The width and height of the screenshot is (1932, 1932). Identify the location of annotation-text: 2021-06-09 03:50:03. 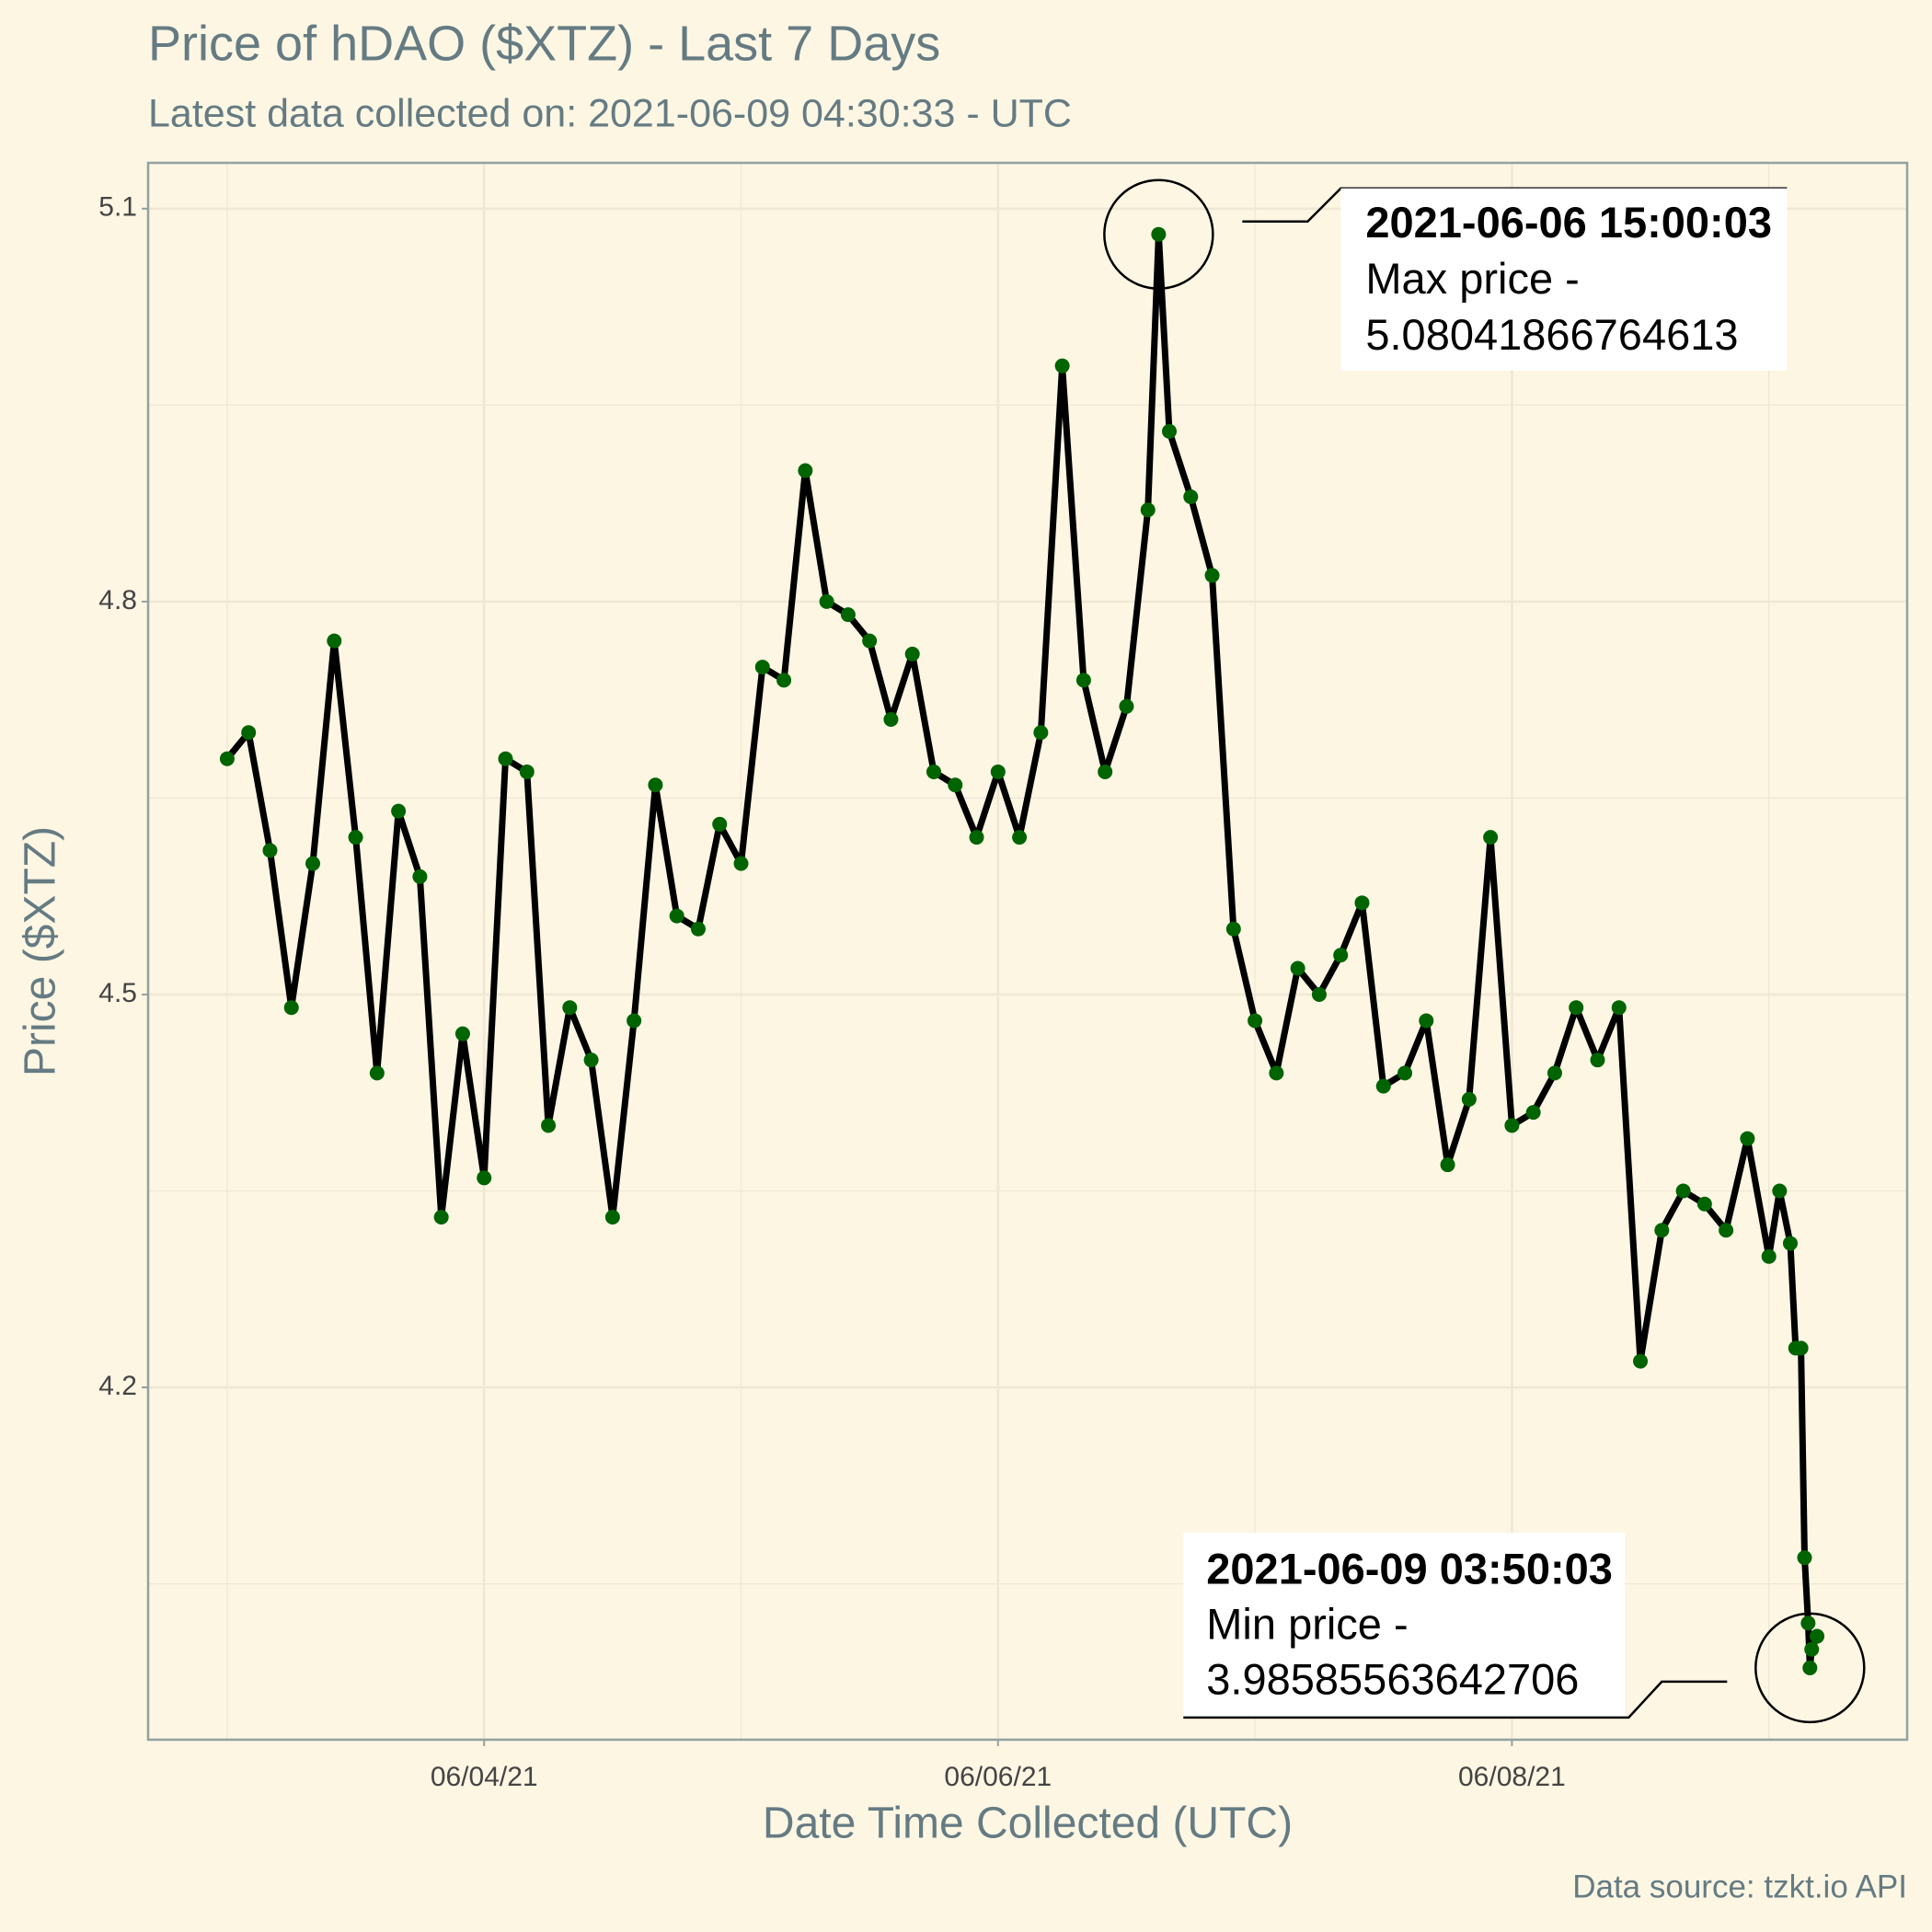
(1409, 1568).